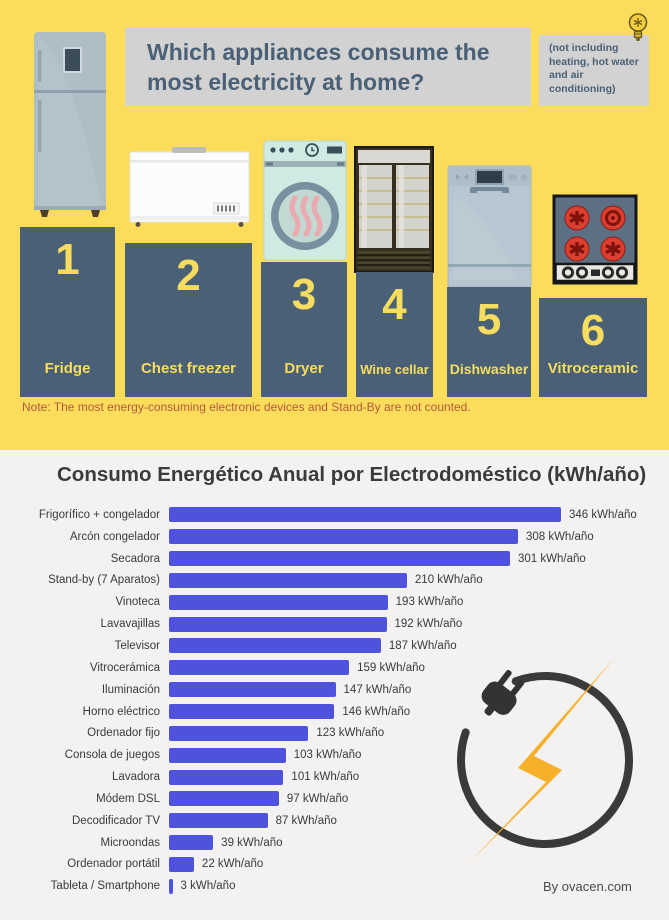 Image resolution: width=669 pixels, height=920 pixels. I want to click on chart-category-label: Televisor, so click(137, 645).